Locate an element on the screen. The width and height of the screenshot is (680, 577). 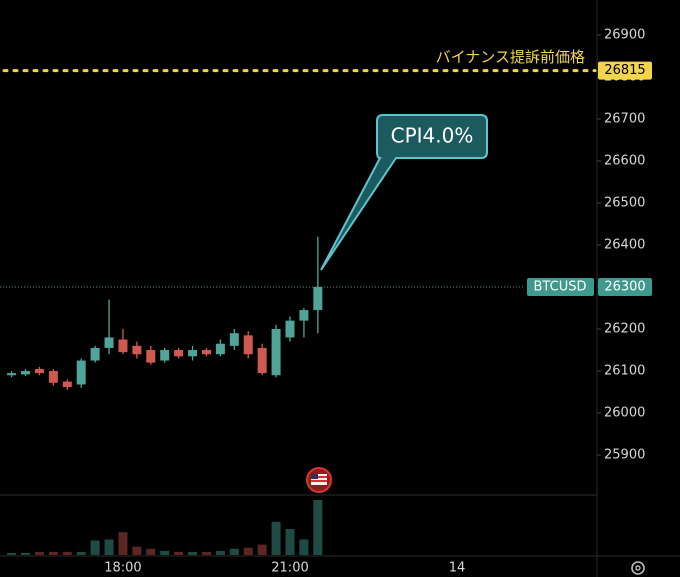
flag is located at coordinates (319, 479).